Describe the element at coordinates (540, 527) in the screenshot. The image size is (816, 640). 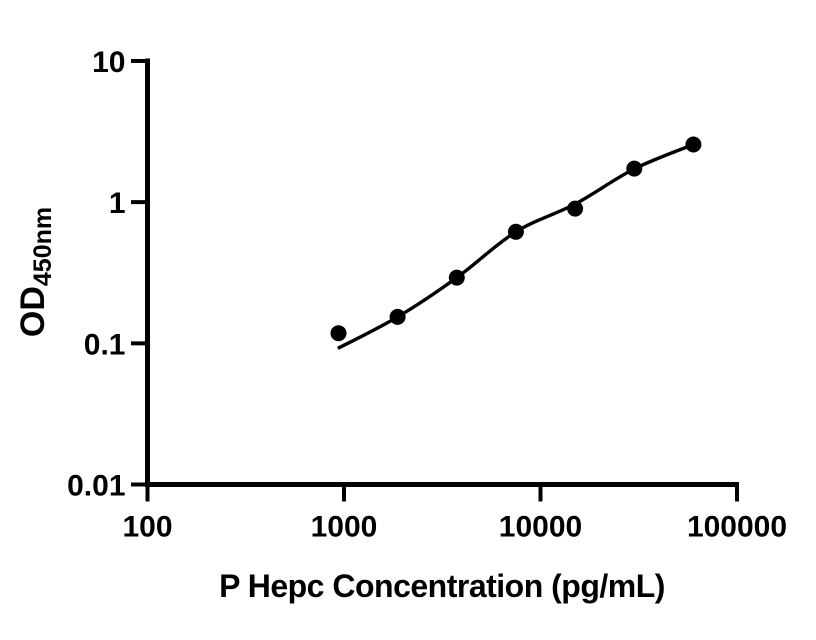
I see `x-tick-label: 10000` at that location.